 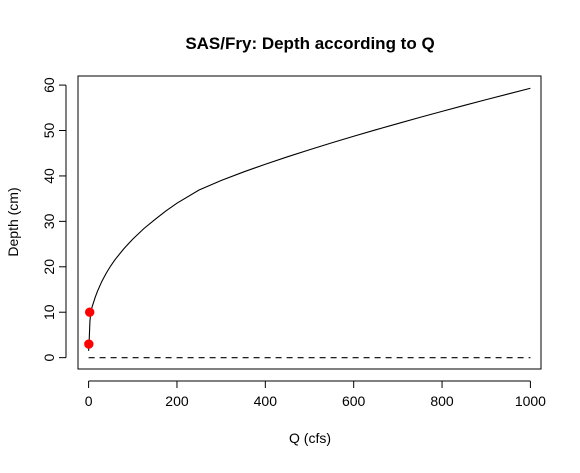 What do you see at coordinates (89, 401) in the screenshot?
I see `x-tick-label: 0` at bounding box center [89, 401].